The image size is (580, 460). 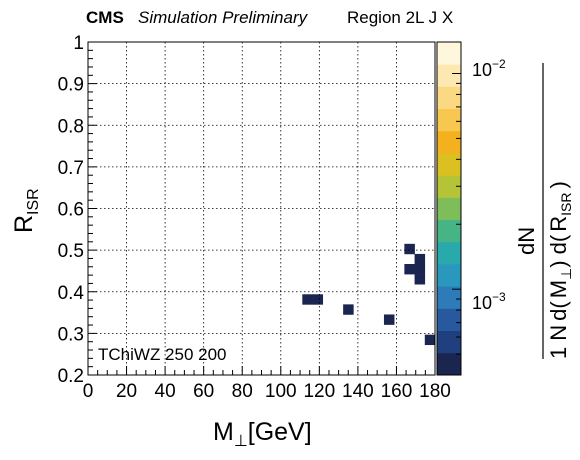 I want to click on status-label: Simulation Preliminary, so click(x=223, y=17).